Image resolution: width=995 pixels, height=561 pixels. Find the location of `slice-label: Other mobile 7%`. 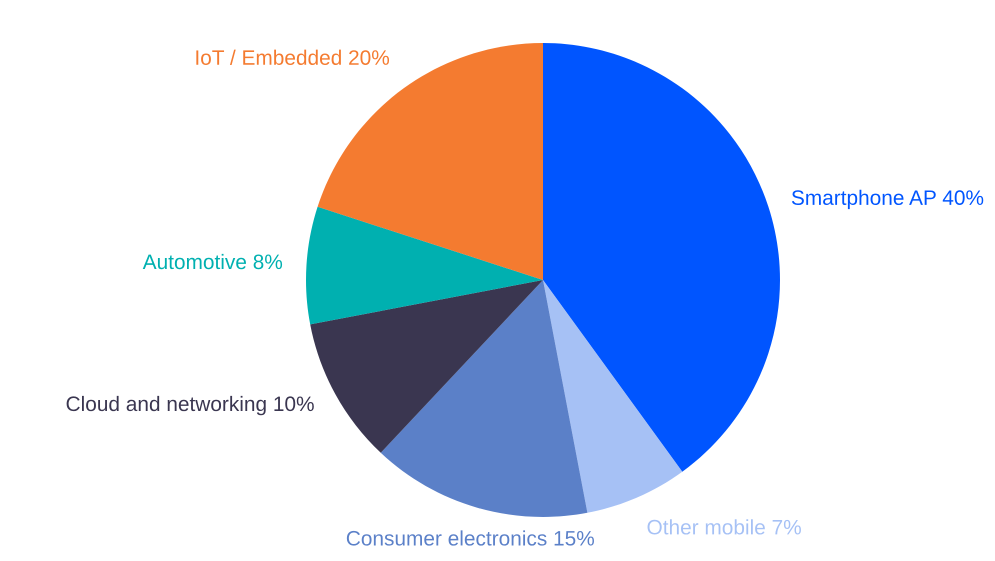

slice-label: Other mobile 7% is located at coordinates (724, 527).